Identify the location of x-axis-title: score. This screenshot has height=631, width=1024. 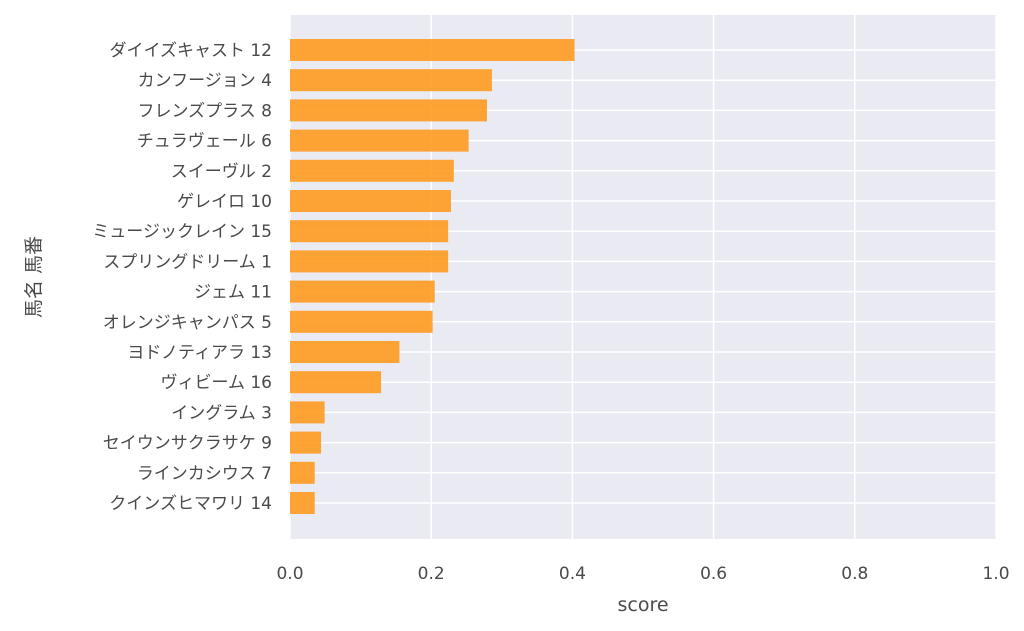
(642, 605).